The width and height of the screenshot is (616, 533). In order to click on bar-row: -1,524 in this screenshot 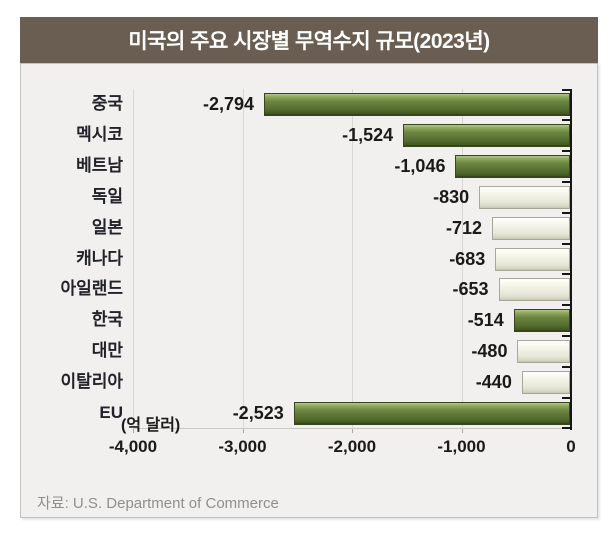, I will do `click(352, 135)`.